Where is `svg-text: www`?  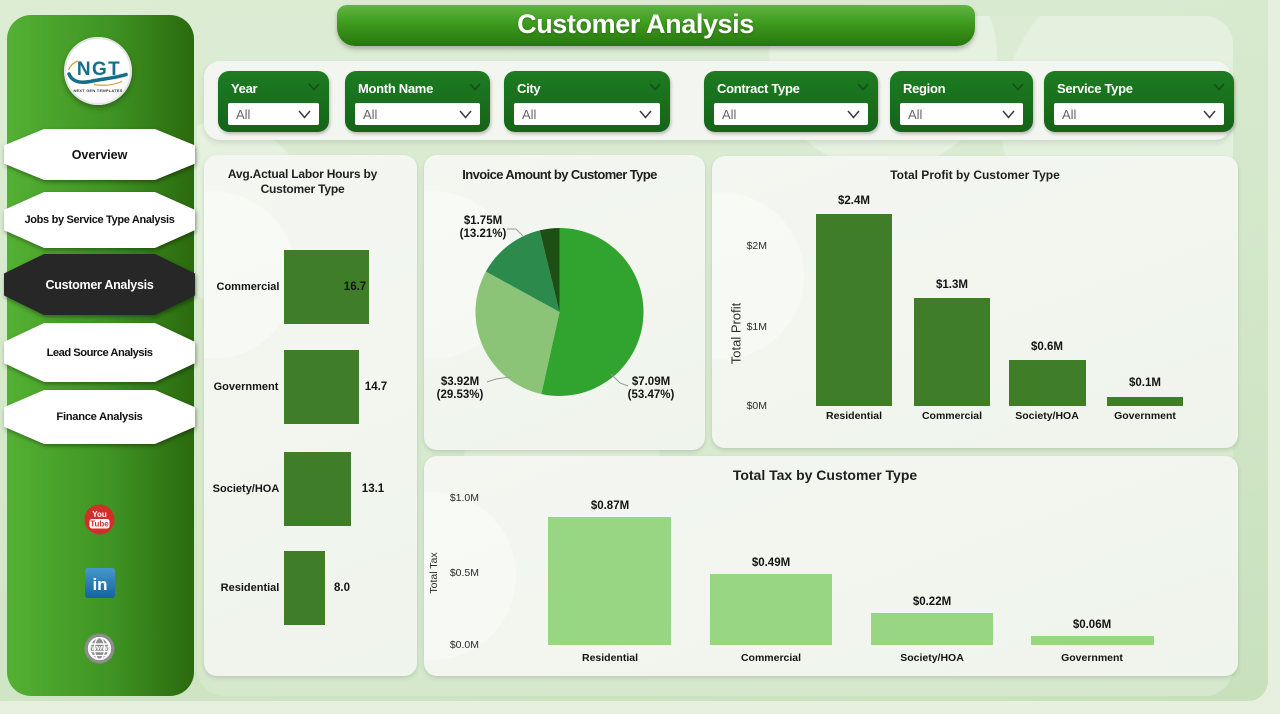 svg-text: www is located at coordinates (99, 648).